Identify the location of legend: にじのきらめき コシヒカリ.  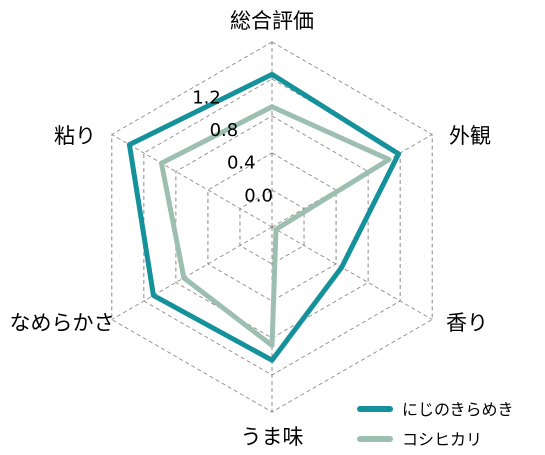
(435, 424).